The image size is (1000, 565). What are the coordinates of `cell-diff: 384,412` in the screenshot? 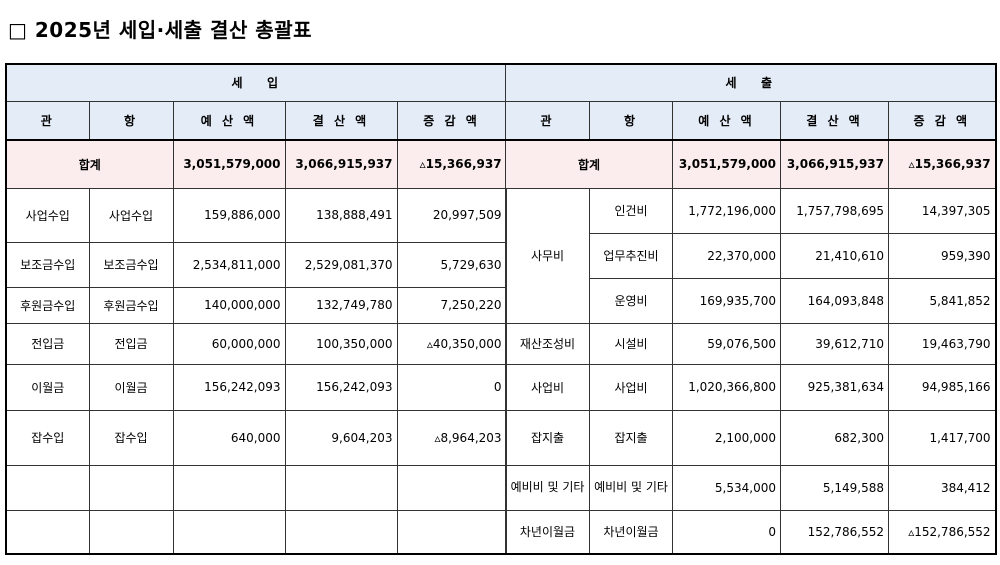 It's located at (942, 487).